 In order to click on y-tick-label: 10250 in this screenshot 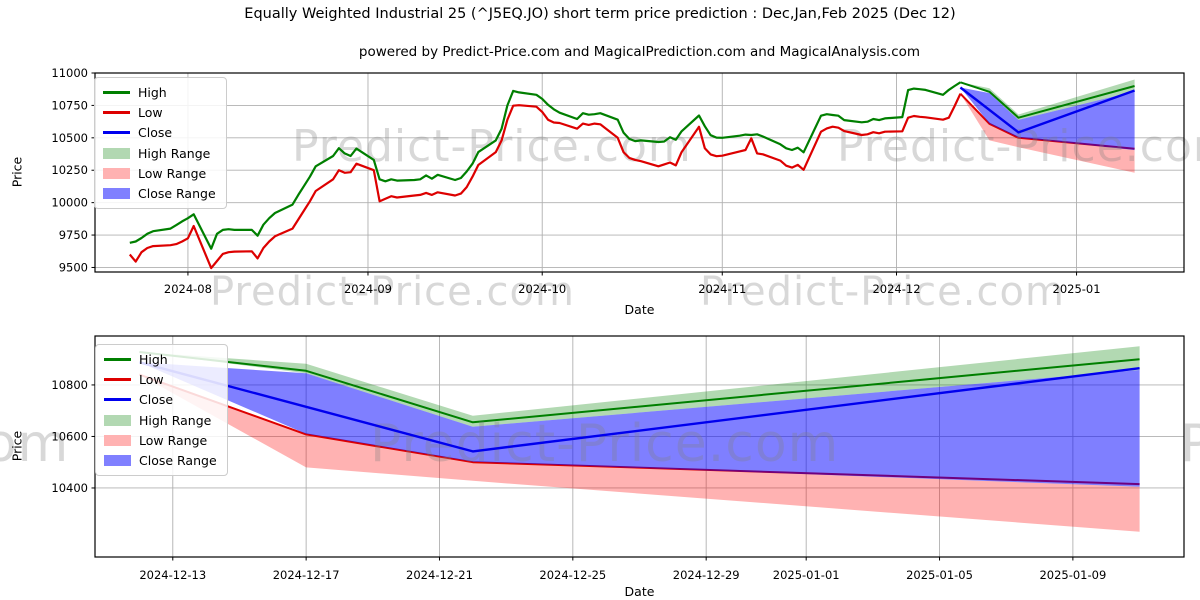, I will do `click(69, 170)`.